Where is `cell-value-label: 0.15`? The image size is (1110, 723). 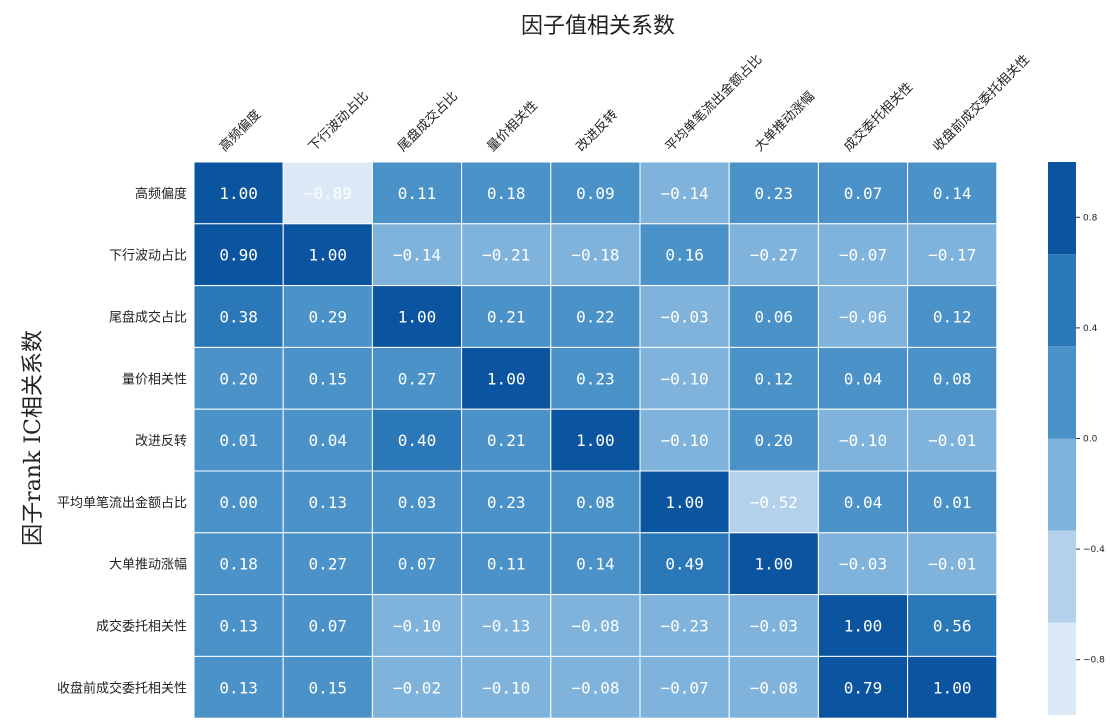 cell-value-label: 0.15 is located at coordinates (328, 687).